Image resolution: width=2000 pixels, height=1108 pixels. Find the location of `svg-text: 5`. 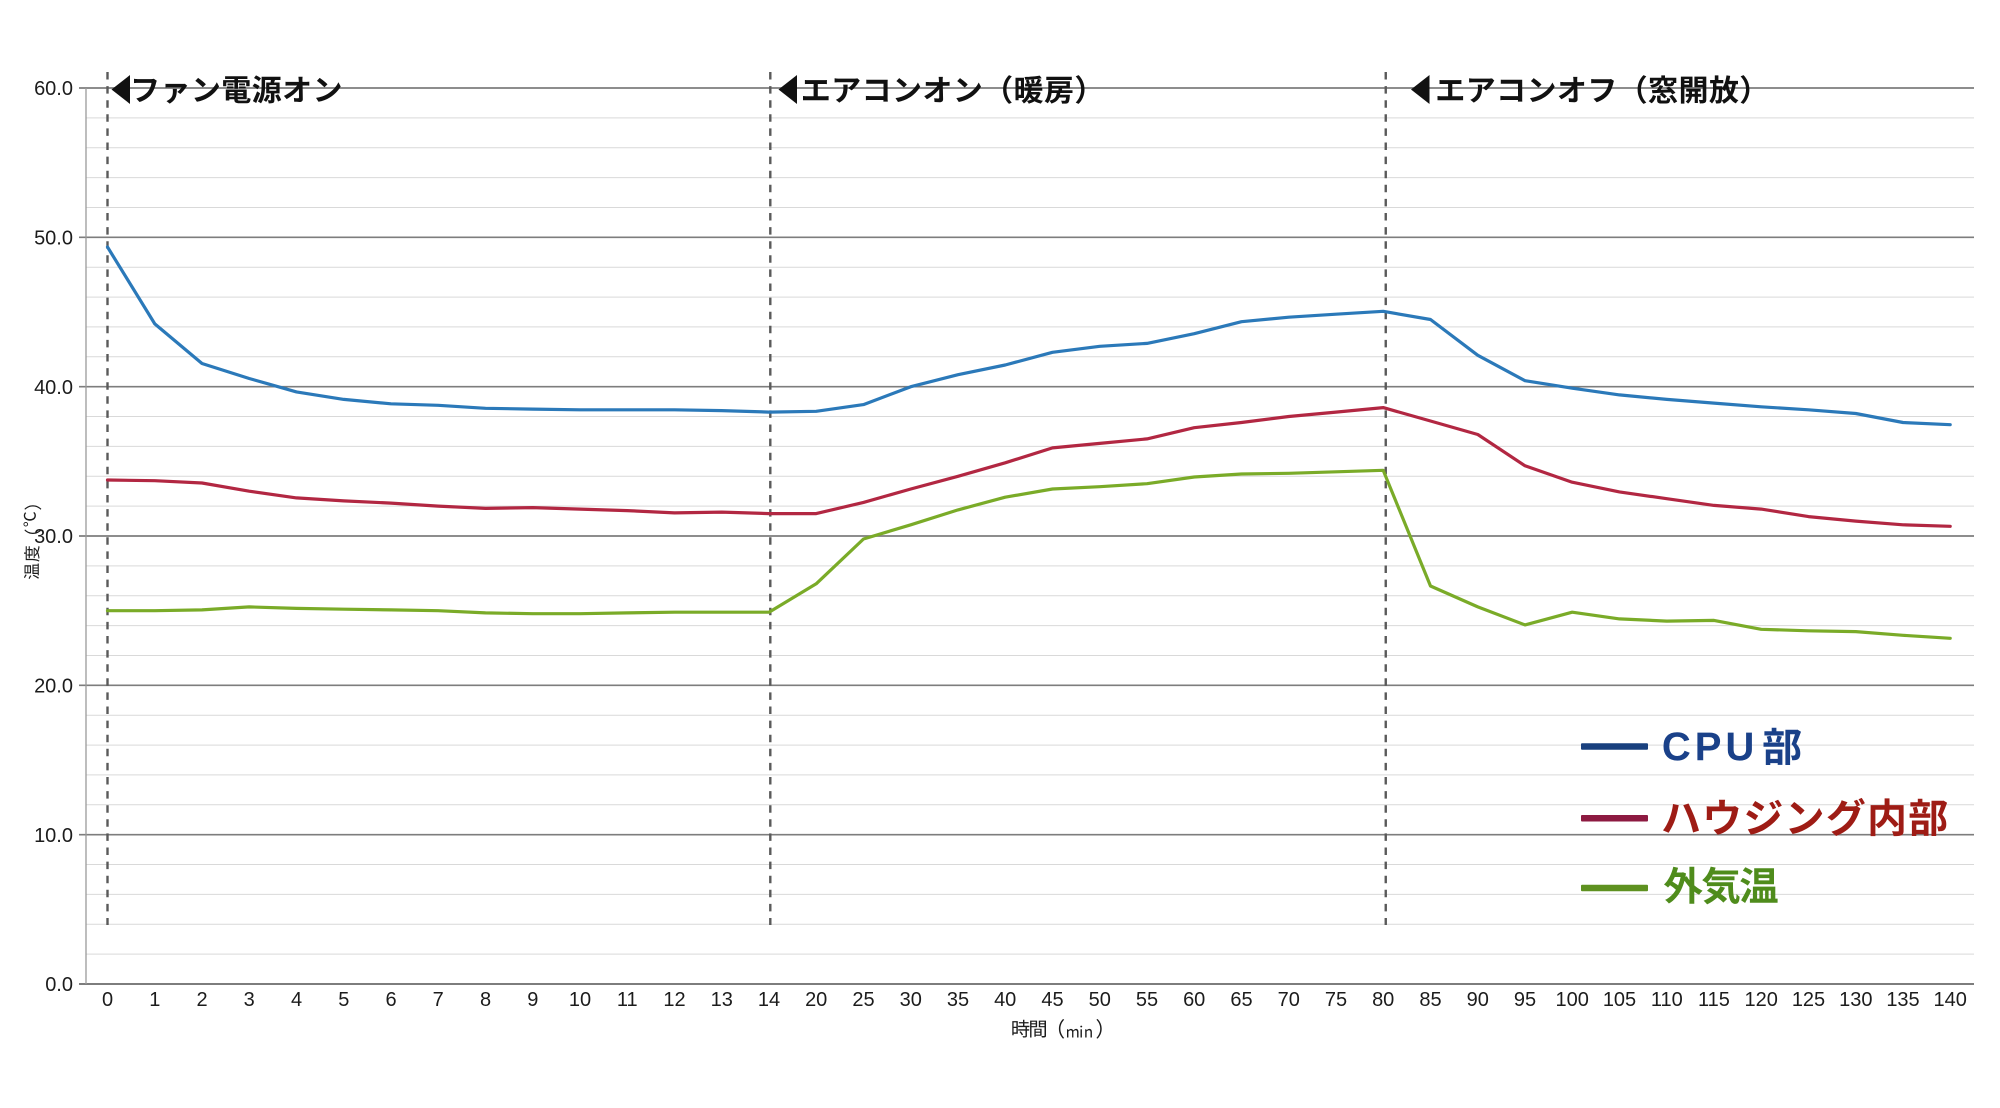

svg-text: 5 is located at coordinates (343, 1000).